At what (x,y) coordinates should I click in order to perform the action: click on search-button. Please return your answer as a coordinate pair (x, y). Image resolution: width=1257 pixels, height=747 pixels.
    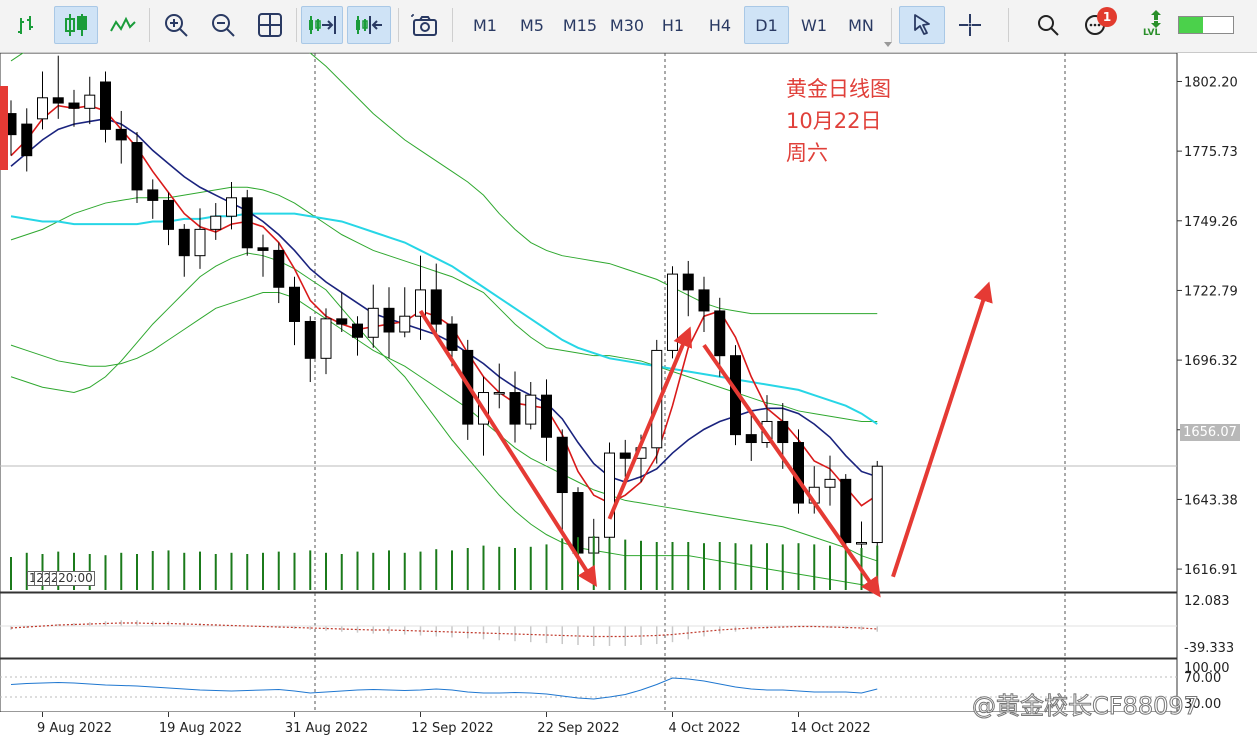
    Looking at the image, I should click on (1048, 25).